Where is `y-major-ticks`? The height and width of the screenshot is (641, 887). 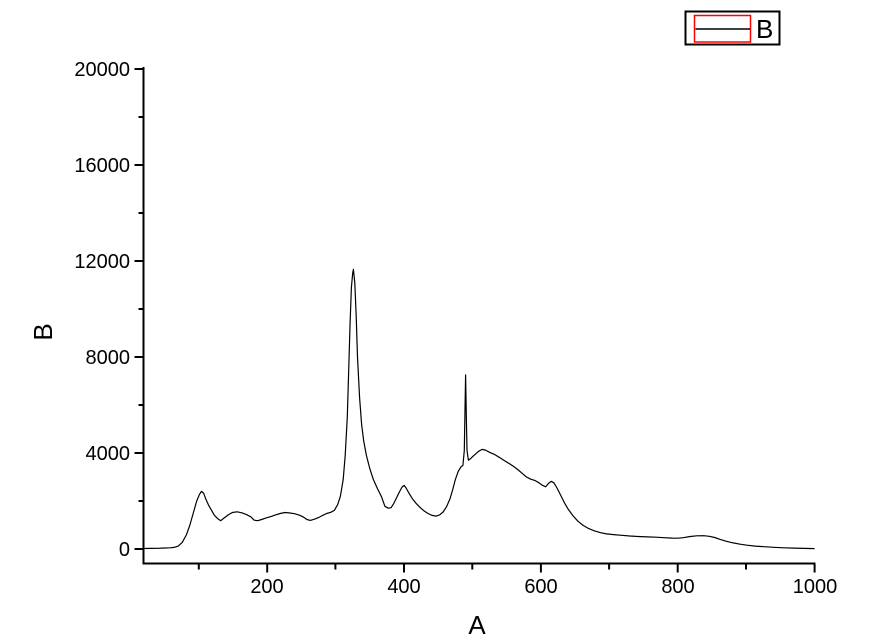 y-major-ticks is located at coordinates (138, 309).